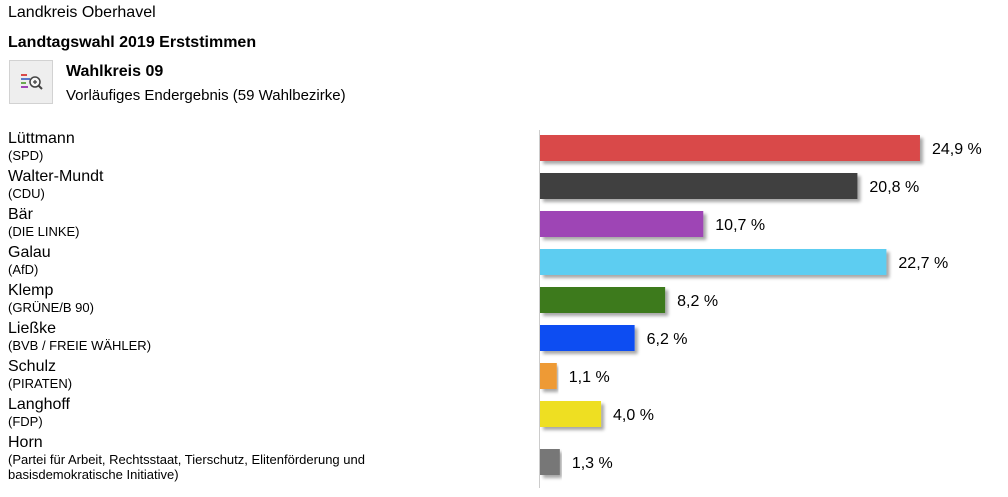 The image size is (1008, 497). Describe the element at coordinates (923, 263) in the screenshot. I see `bar-value-label: 22,7 %` at that location.